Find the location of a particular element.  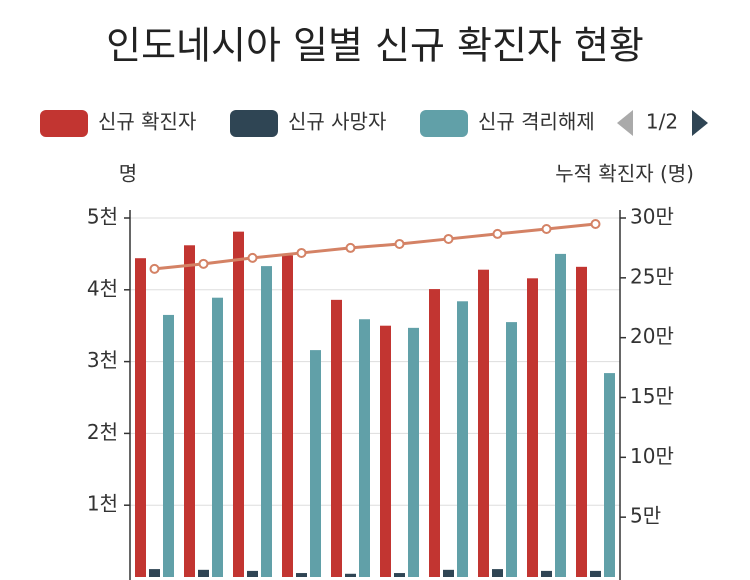

chart-title: 인도네시아 일별 신규 확진자 현황 is located at coordinates (375, 46).